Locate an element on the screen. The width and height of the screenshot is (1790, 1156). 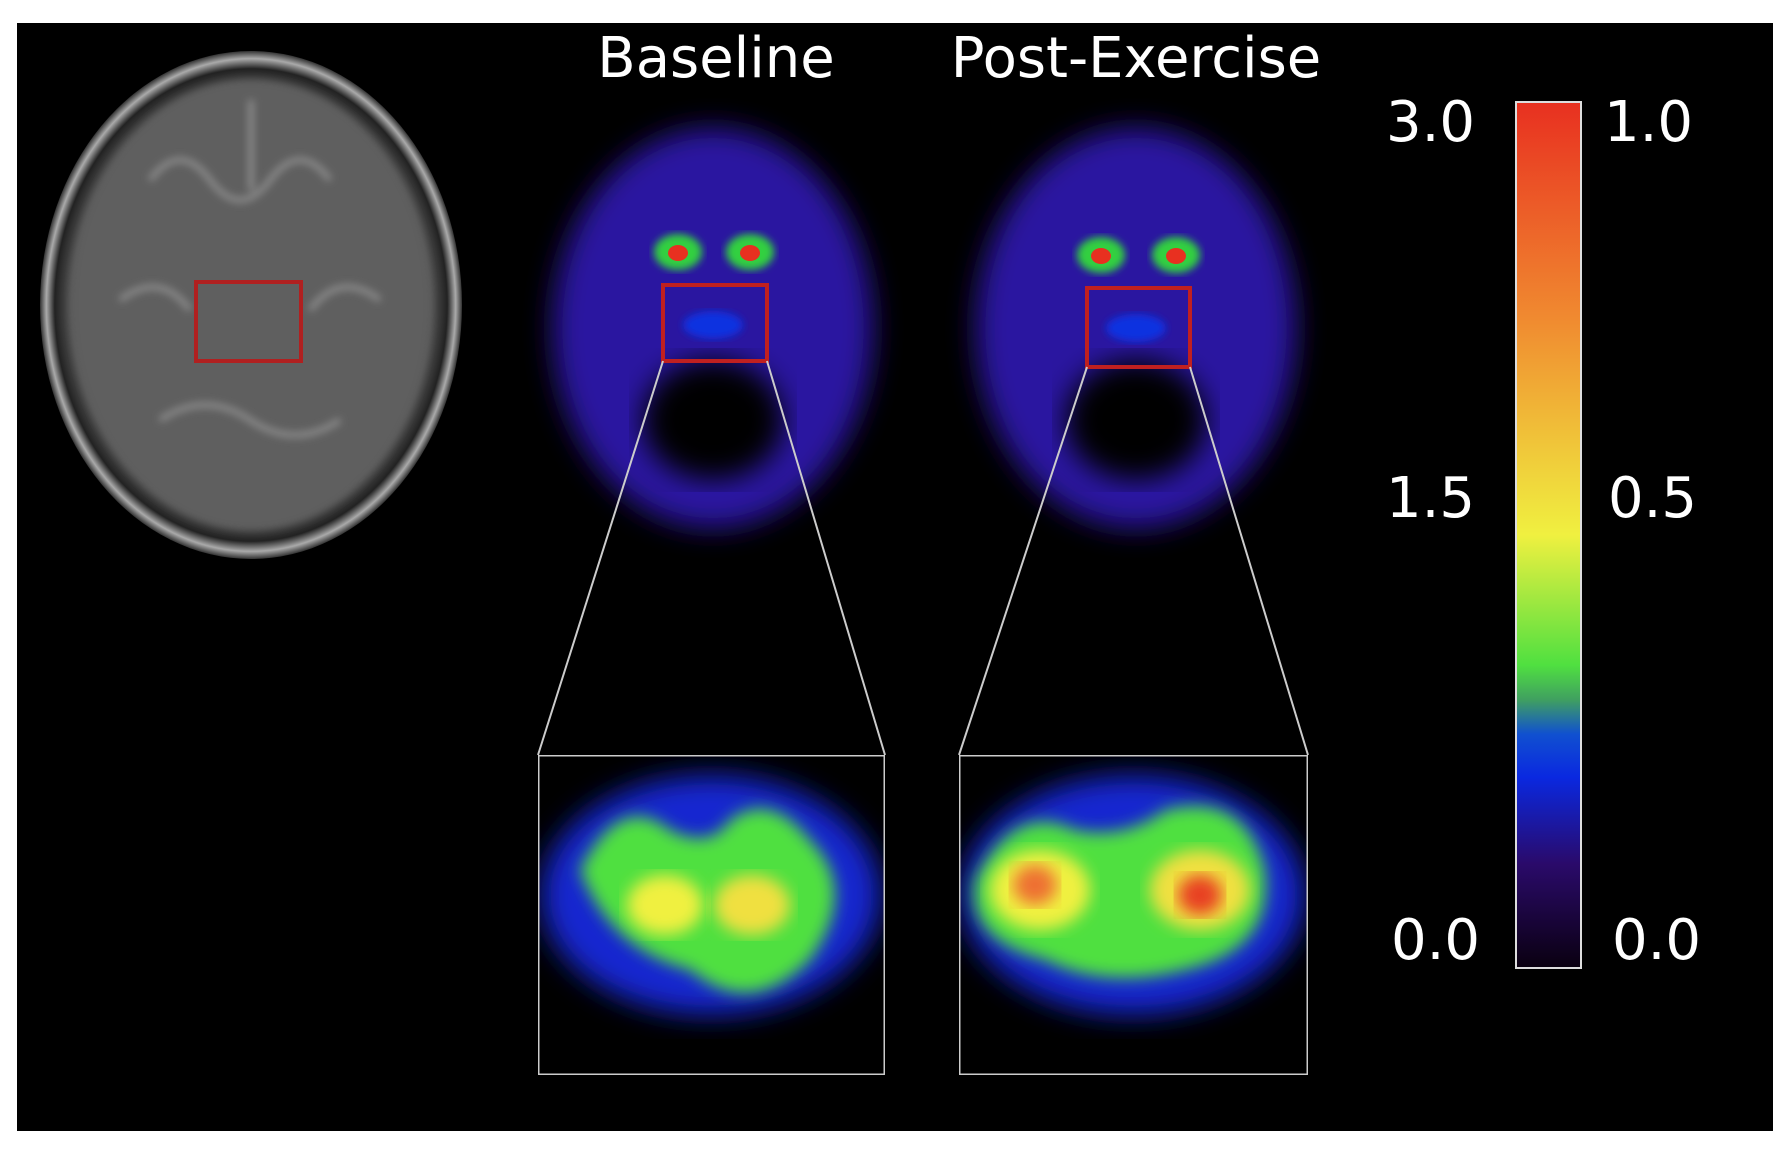
zoom-baseline is located at coordinates (711, 915).